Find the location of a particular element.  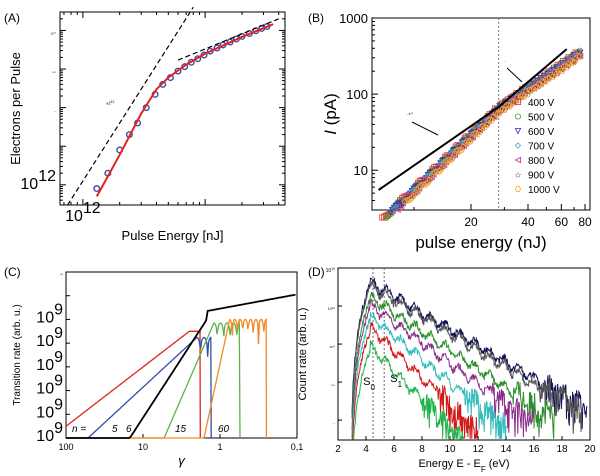

panel-b-fit-line is located at coordinates (473, 119).